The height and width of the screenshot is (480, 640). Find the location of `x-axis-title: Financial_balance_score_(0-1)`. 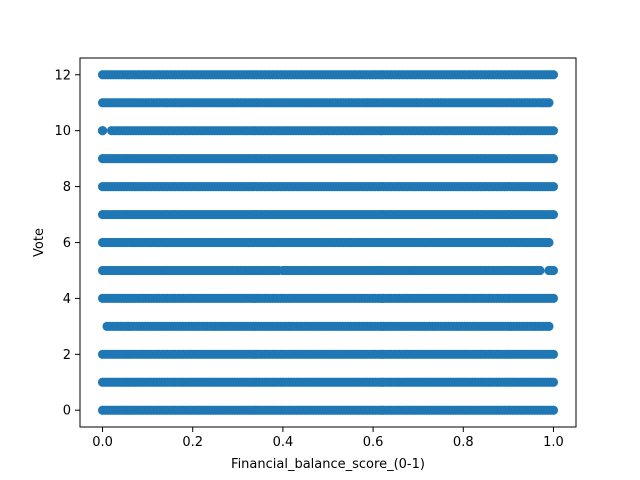

x-axis-title: Financial_balance_score_(0-1) is located at coordinates (328, 464).